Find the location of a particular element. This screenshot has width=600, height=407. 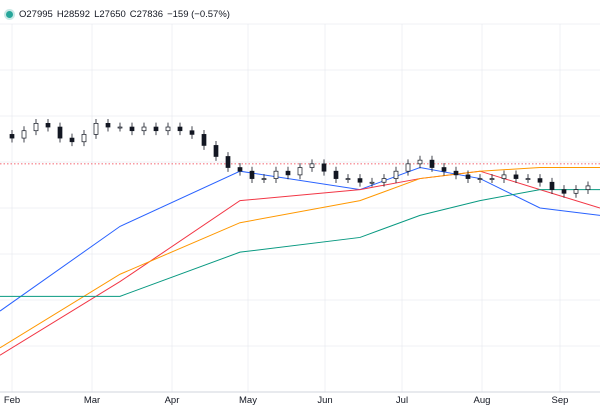

status-dot-icon is located at coordinates (9, 14).